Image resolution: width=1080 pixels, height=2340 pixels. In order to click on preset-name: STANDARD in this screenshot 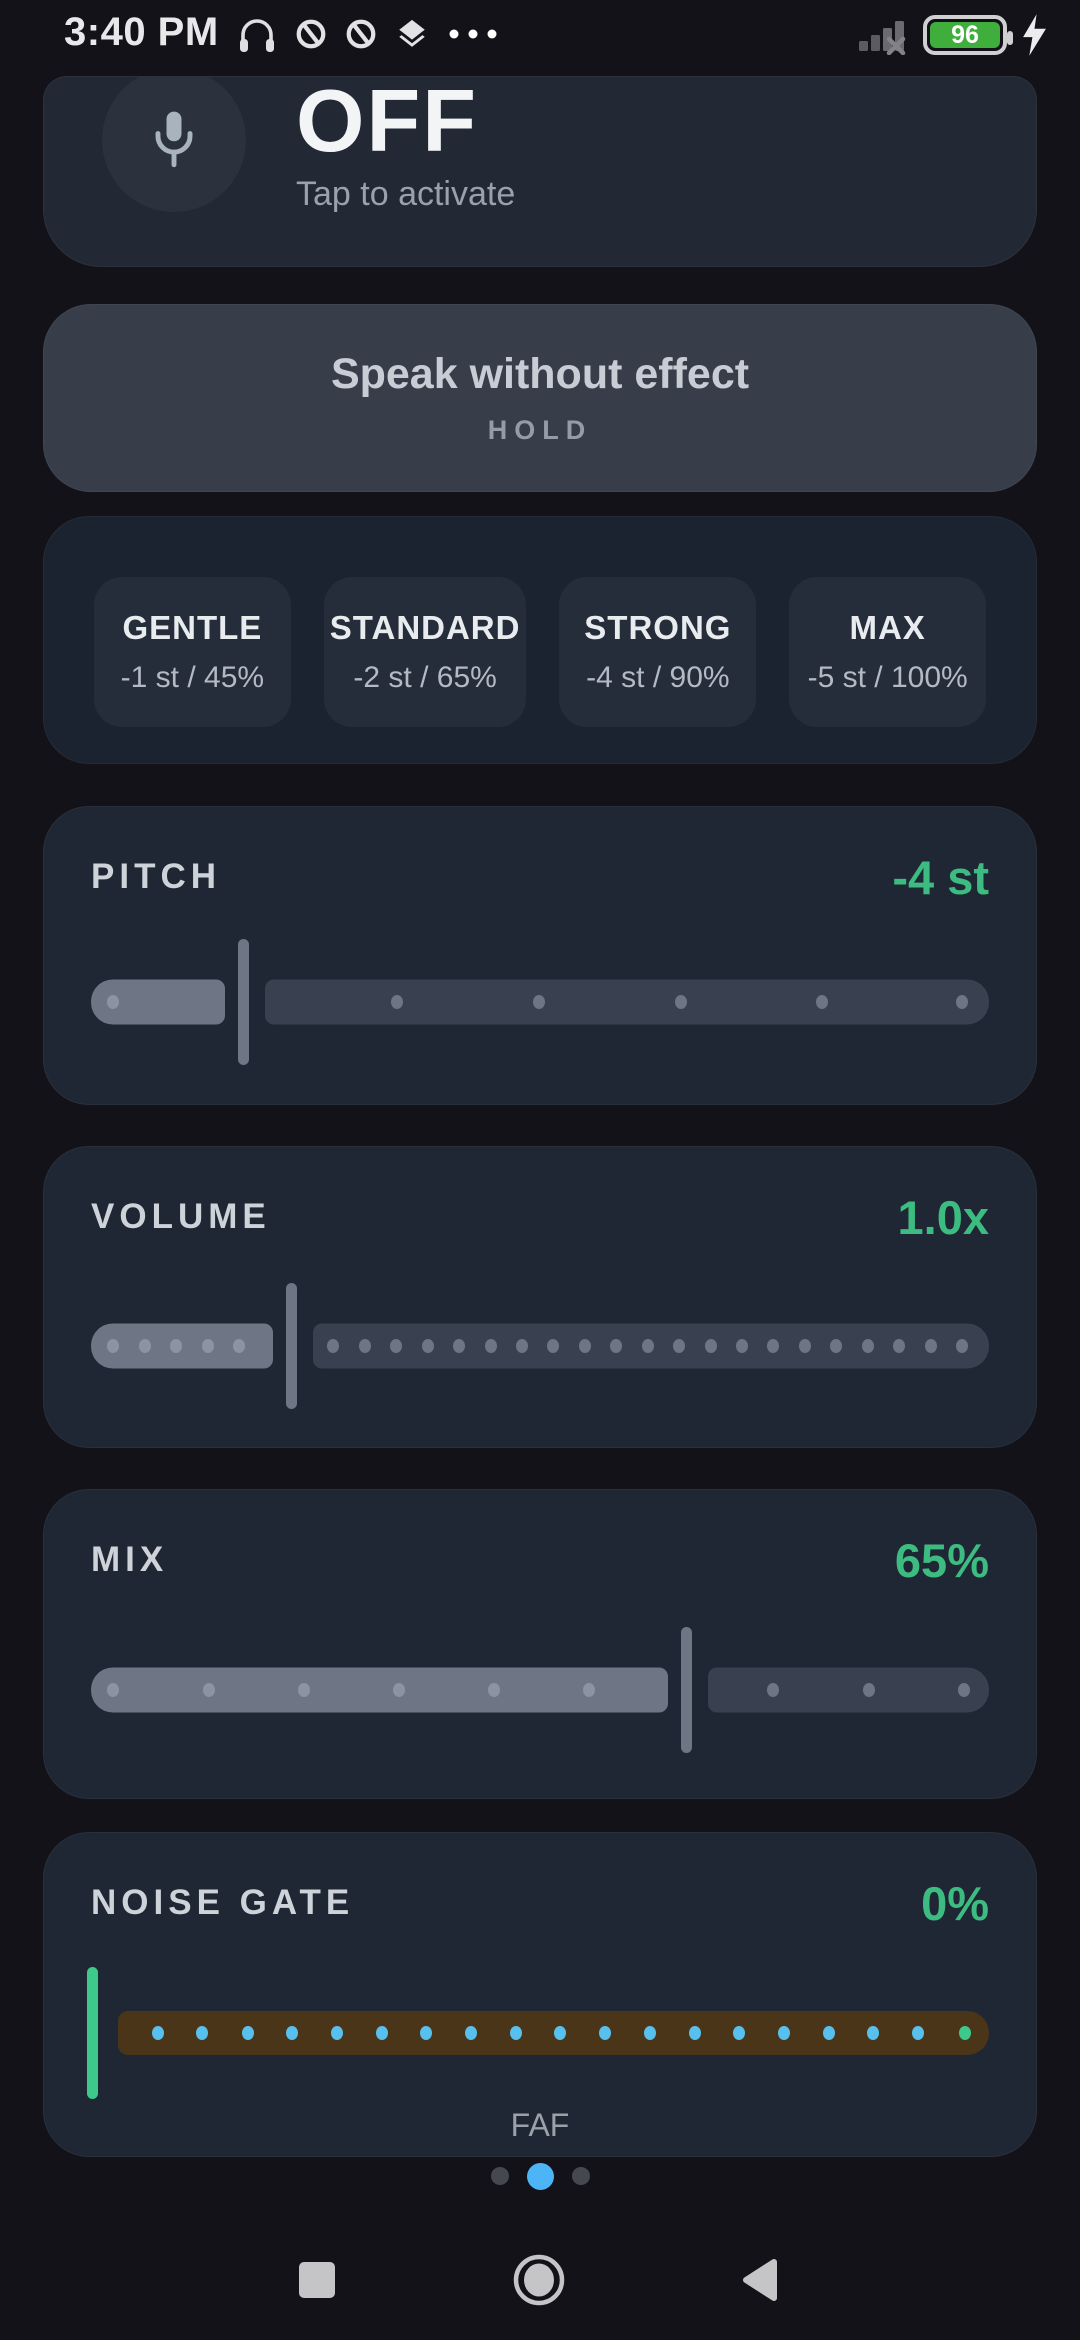, I will do `click(425, 627)`.